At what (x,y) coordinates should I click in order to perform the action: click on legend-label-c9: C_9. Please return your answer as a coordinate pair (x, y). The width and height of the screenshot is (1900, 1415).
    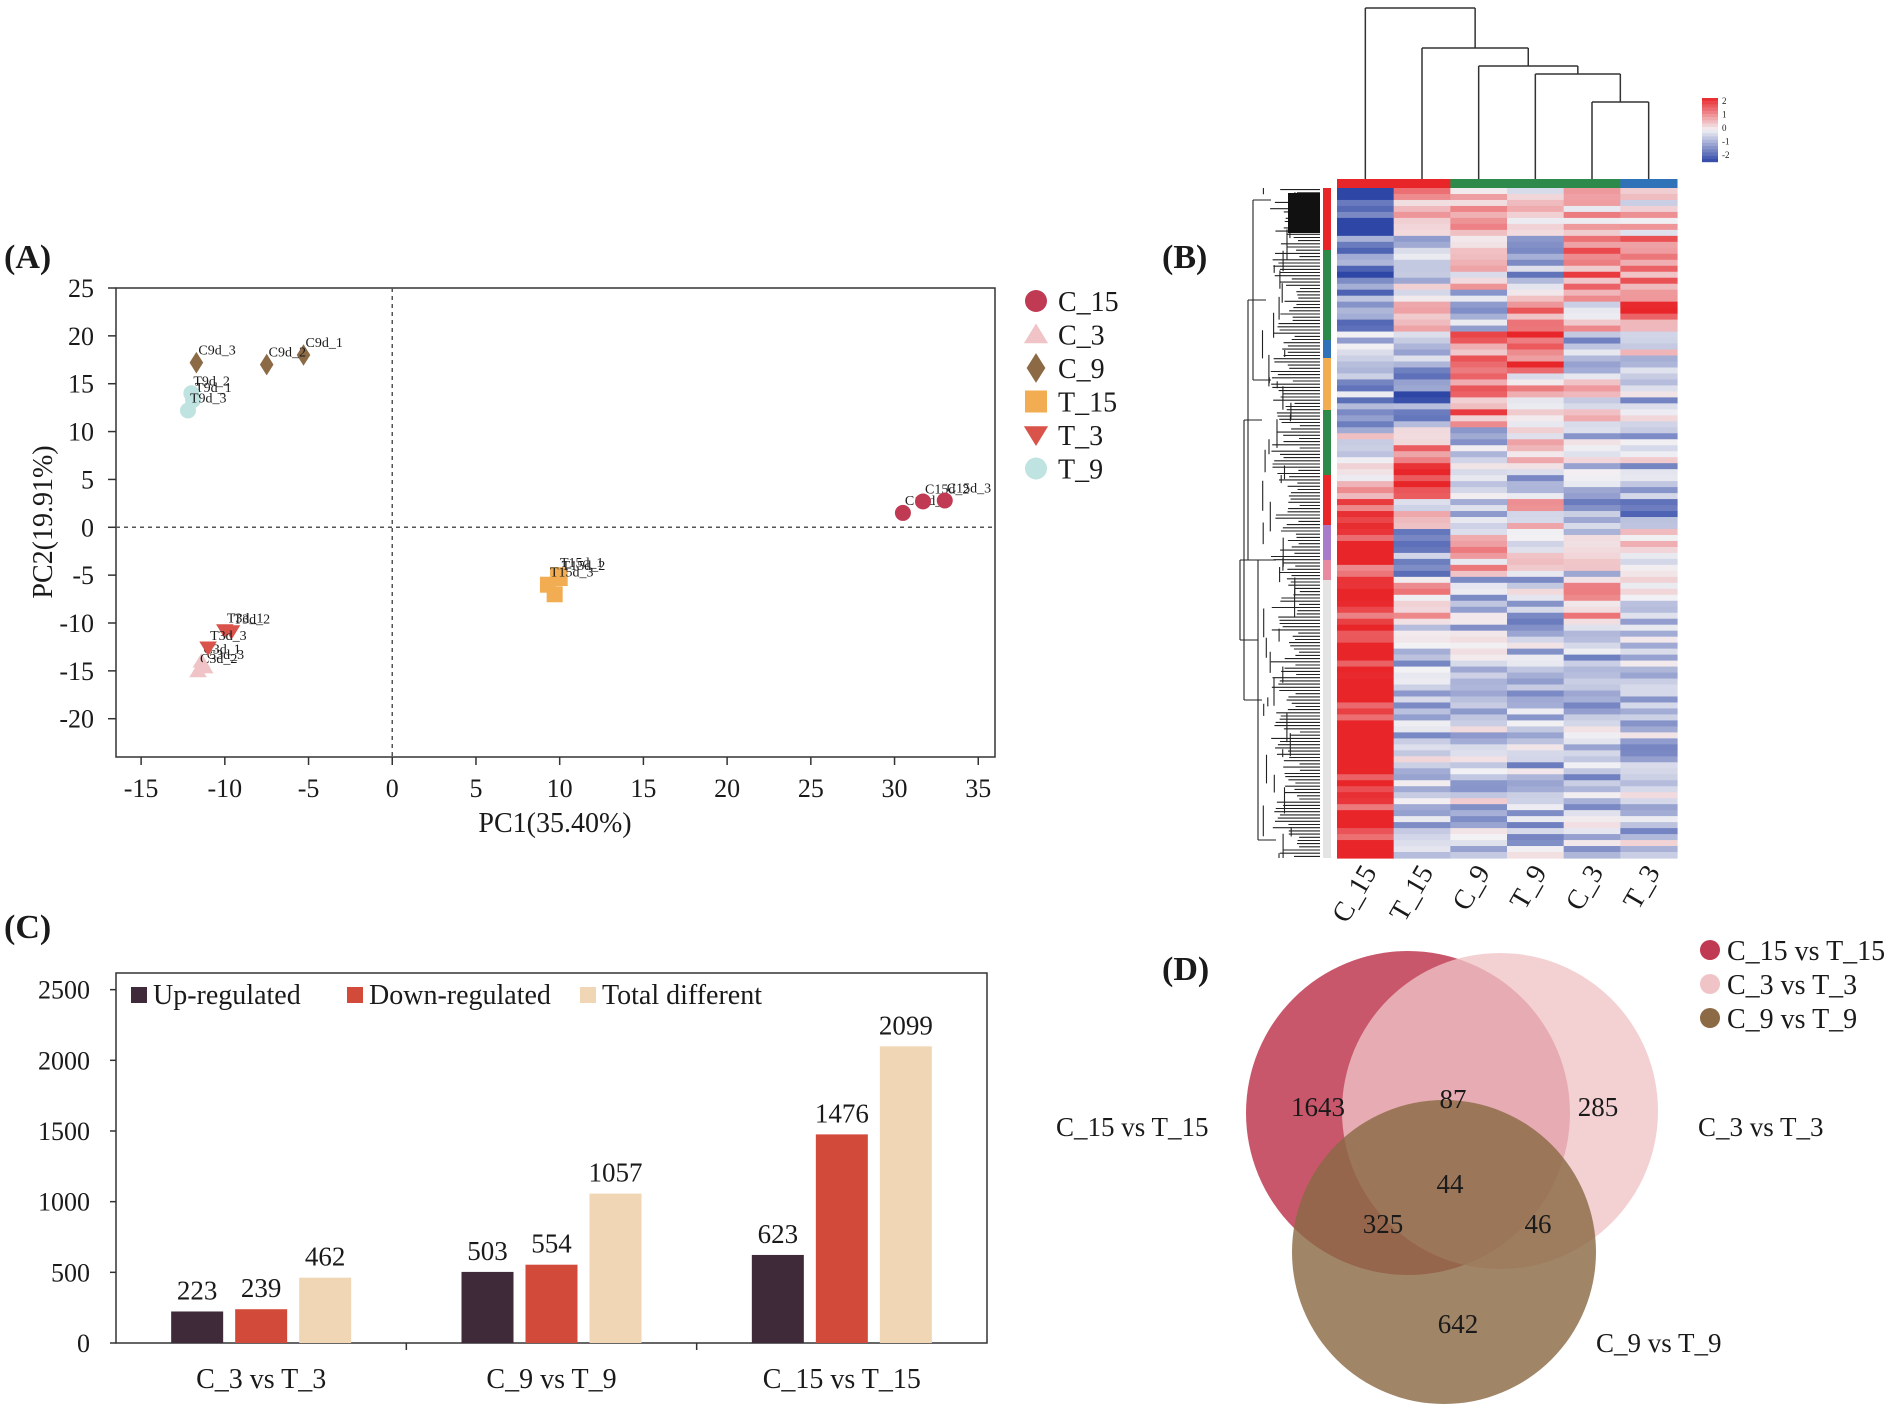
    Looking at the image, I should click on (1081, 369).